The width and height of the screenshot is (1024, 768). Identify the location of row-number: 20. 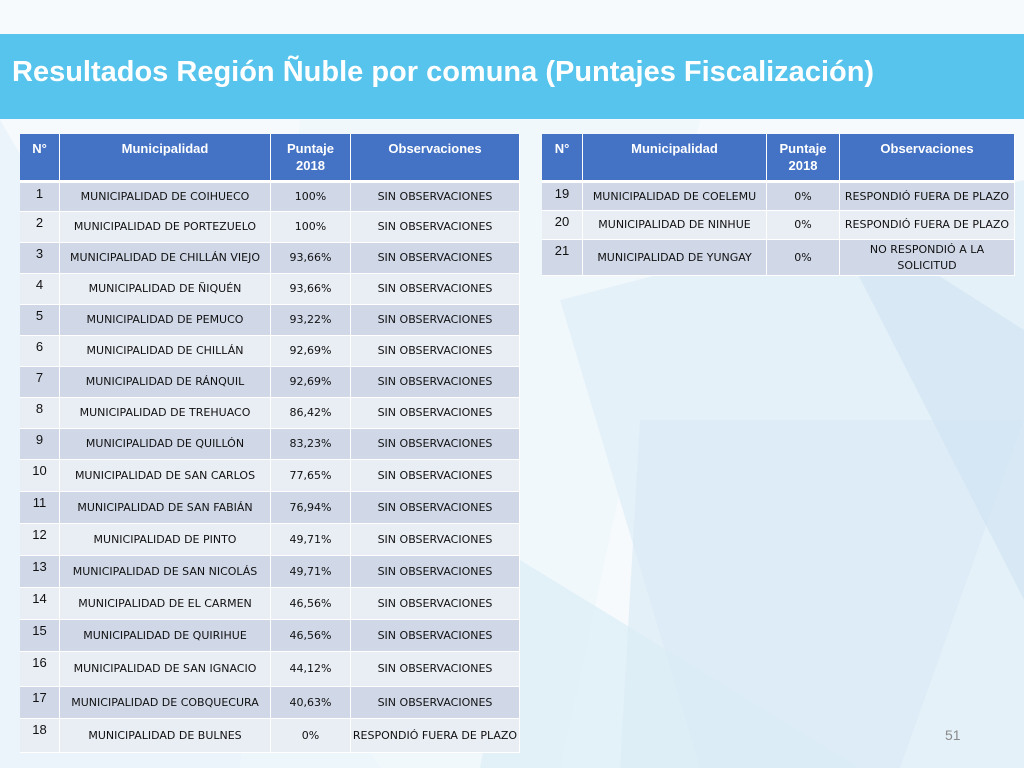
(562, 225).